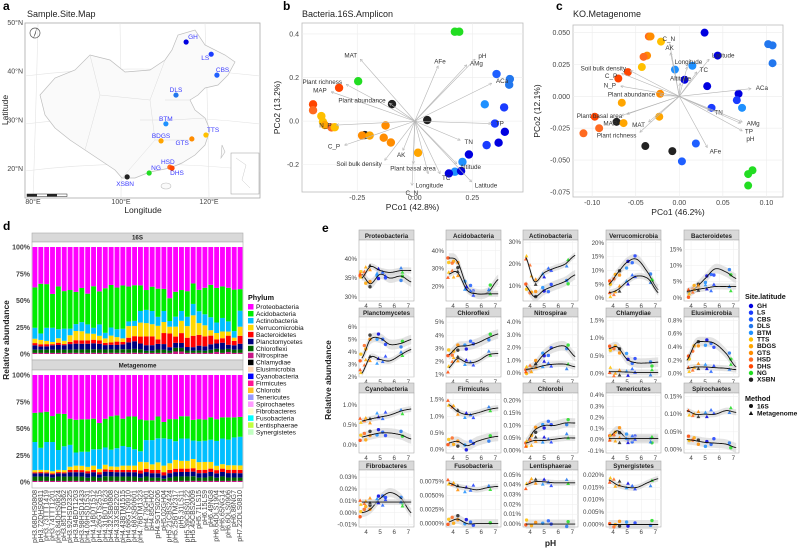 The width and height of the screenshot is (800, 551). I want to click on legend-site-label: NG, so click(762, 373).